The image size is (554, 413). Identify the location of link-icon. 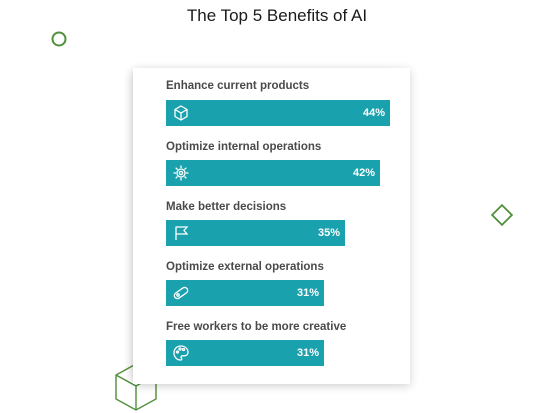
(181, 293).